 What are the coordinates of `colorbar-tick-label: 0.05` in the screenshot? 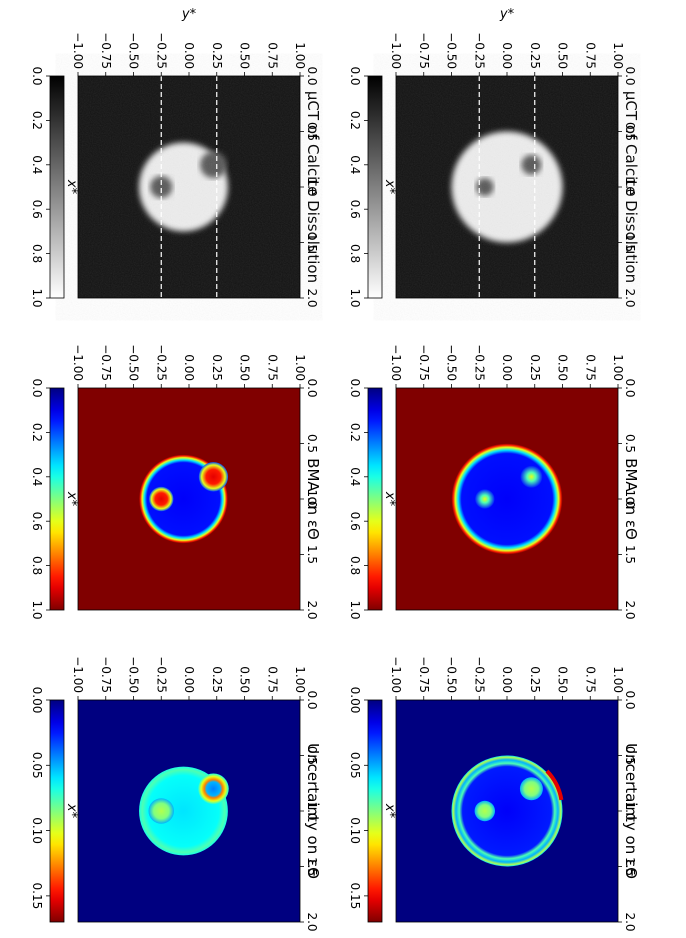 It's located at (37, 765).